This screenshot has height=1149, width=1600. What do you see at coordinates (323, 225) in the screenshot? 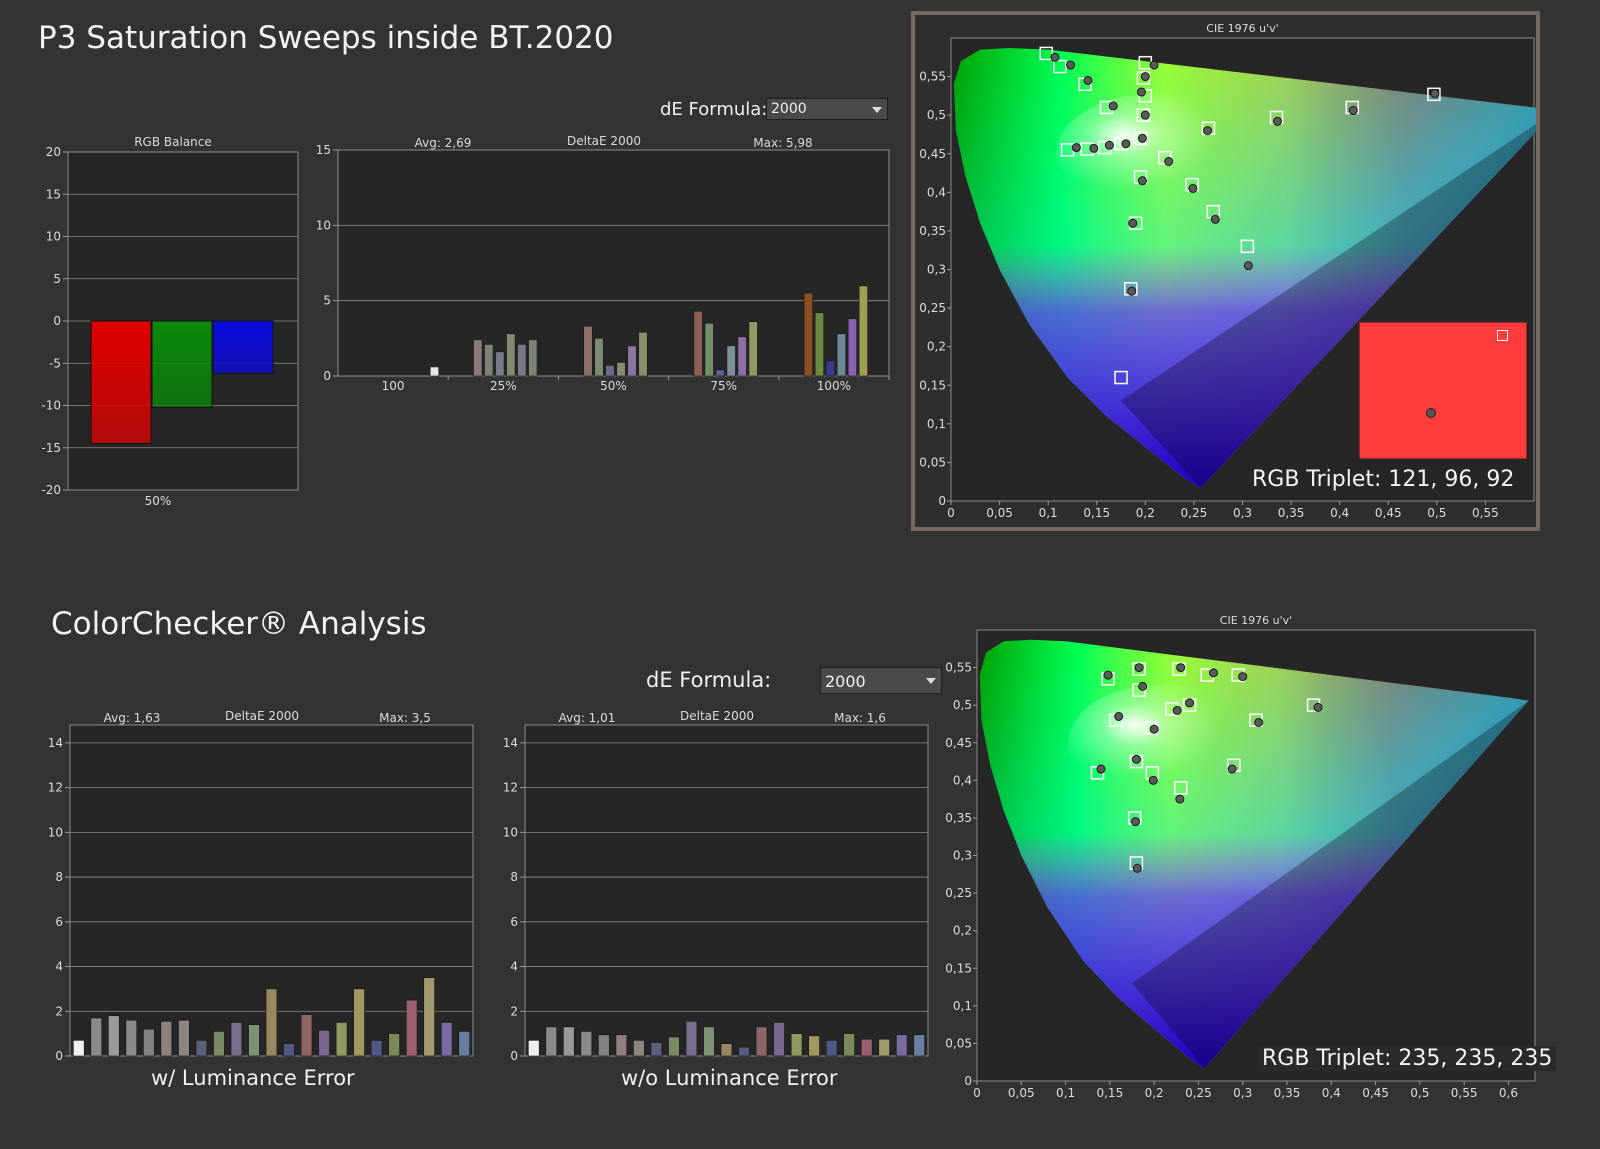
I see `y-tick-label: 10` at bounding box center [323, 225].